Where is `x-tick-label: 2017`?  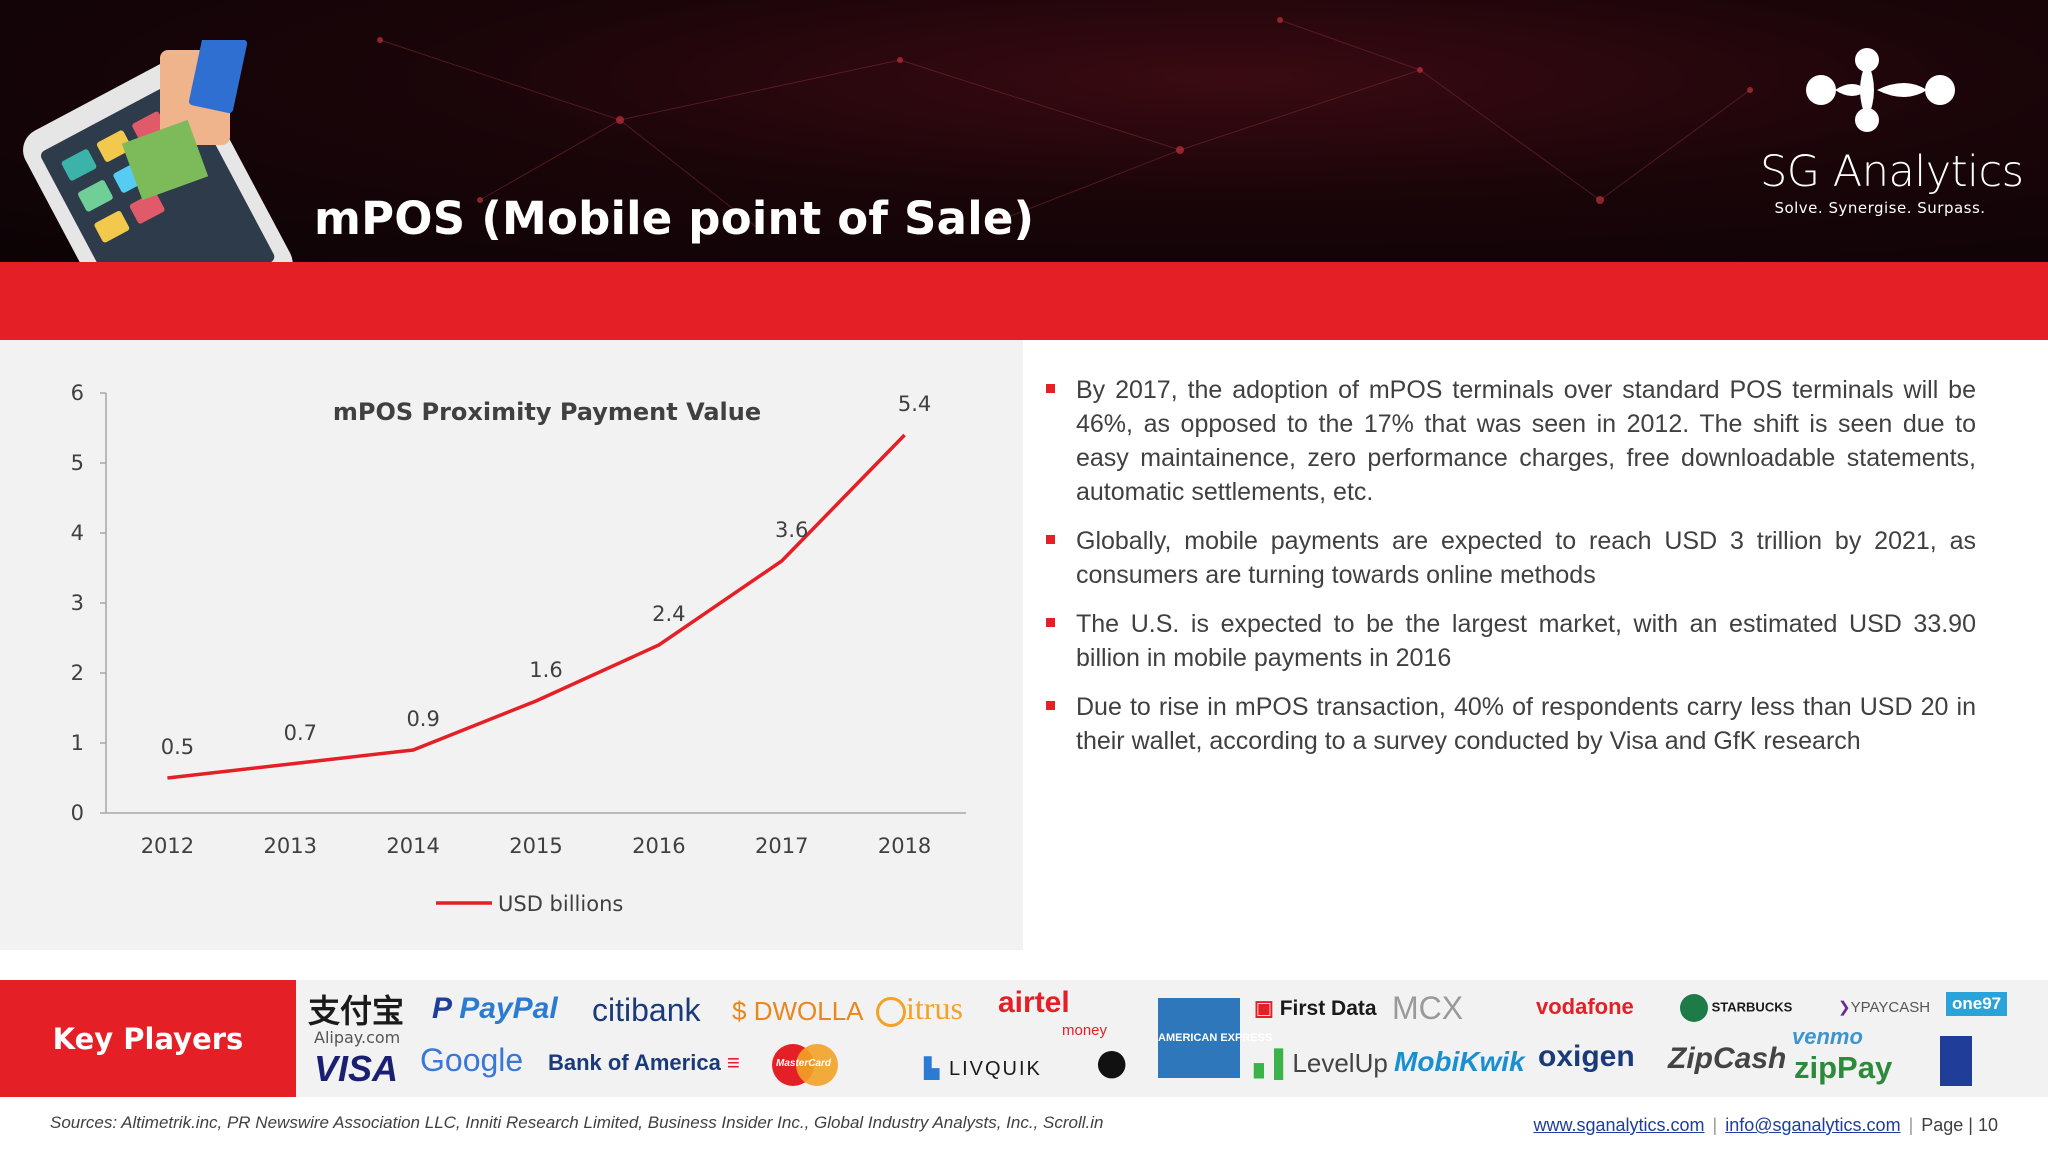
x-tick-label: 2017 is located at coordinates (781, 846).